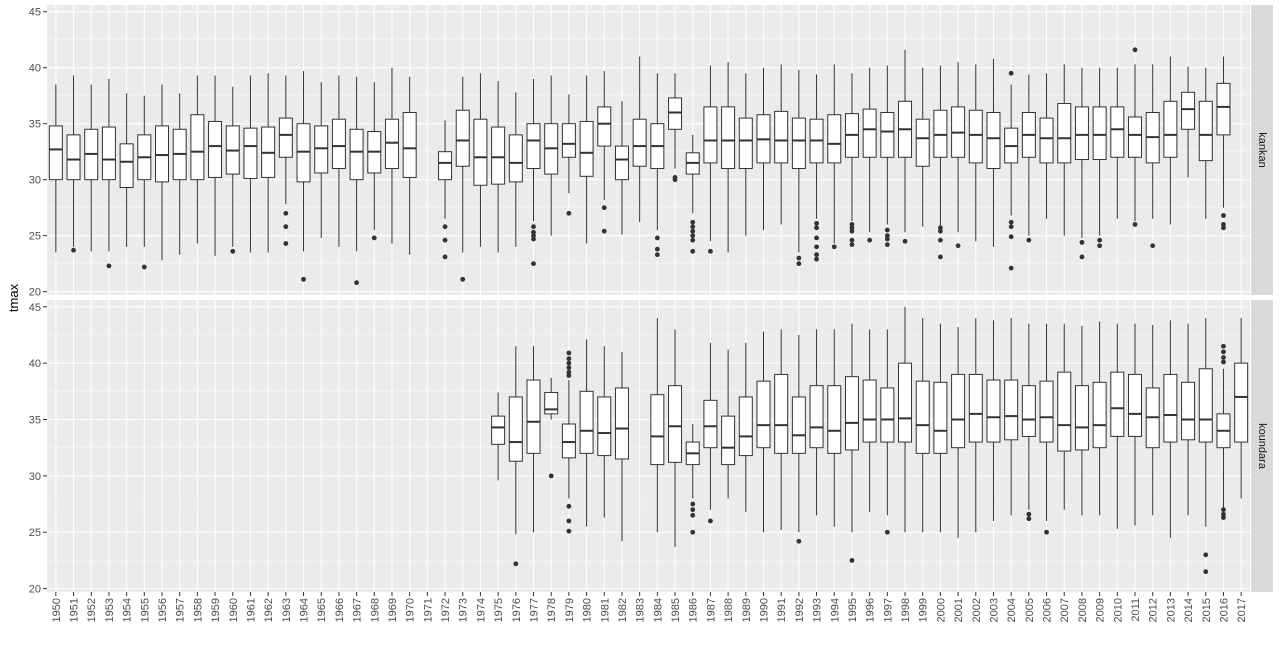  I want to click on y-tick-label: 30, so click(35, 477).